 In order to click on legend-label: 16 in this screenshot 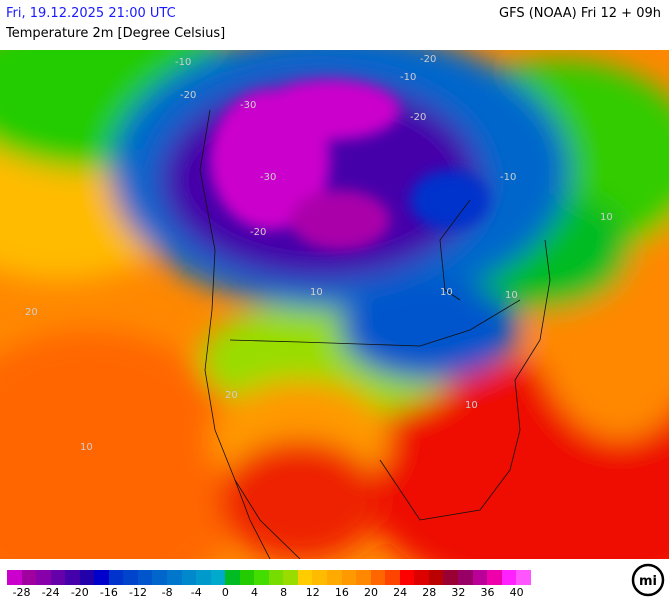, I will do `click(341, 592)`.